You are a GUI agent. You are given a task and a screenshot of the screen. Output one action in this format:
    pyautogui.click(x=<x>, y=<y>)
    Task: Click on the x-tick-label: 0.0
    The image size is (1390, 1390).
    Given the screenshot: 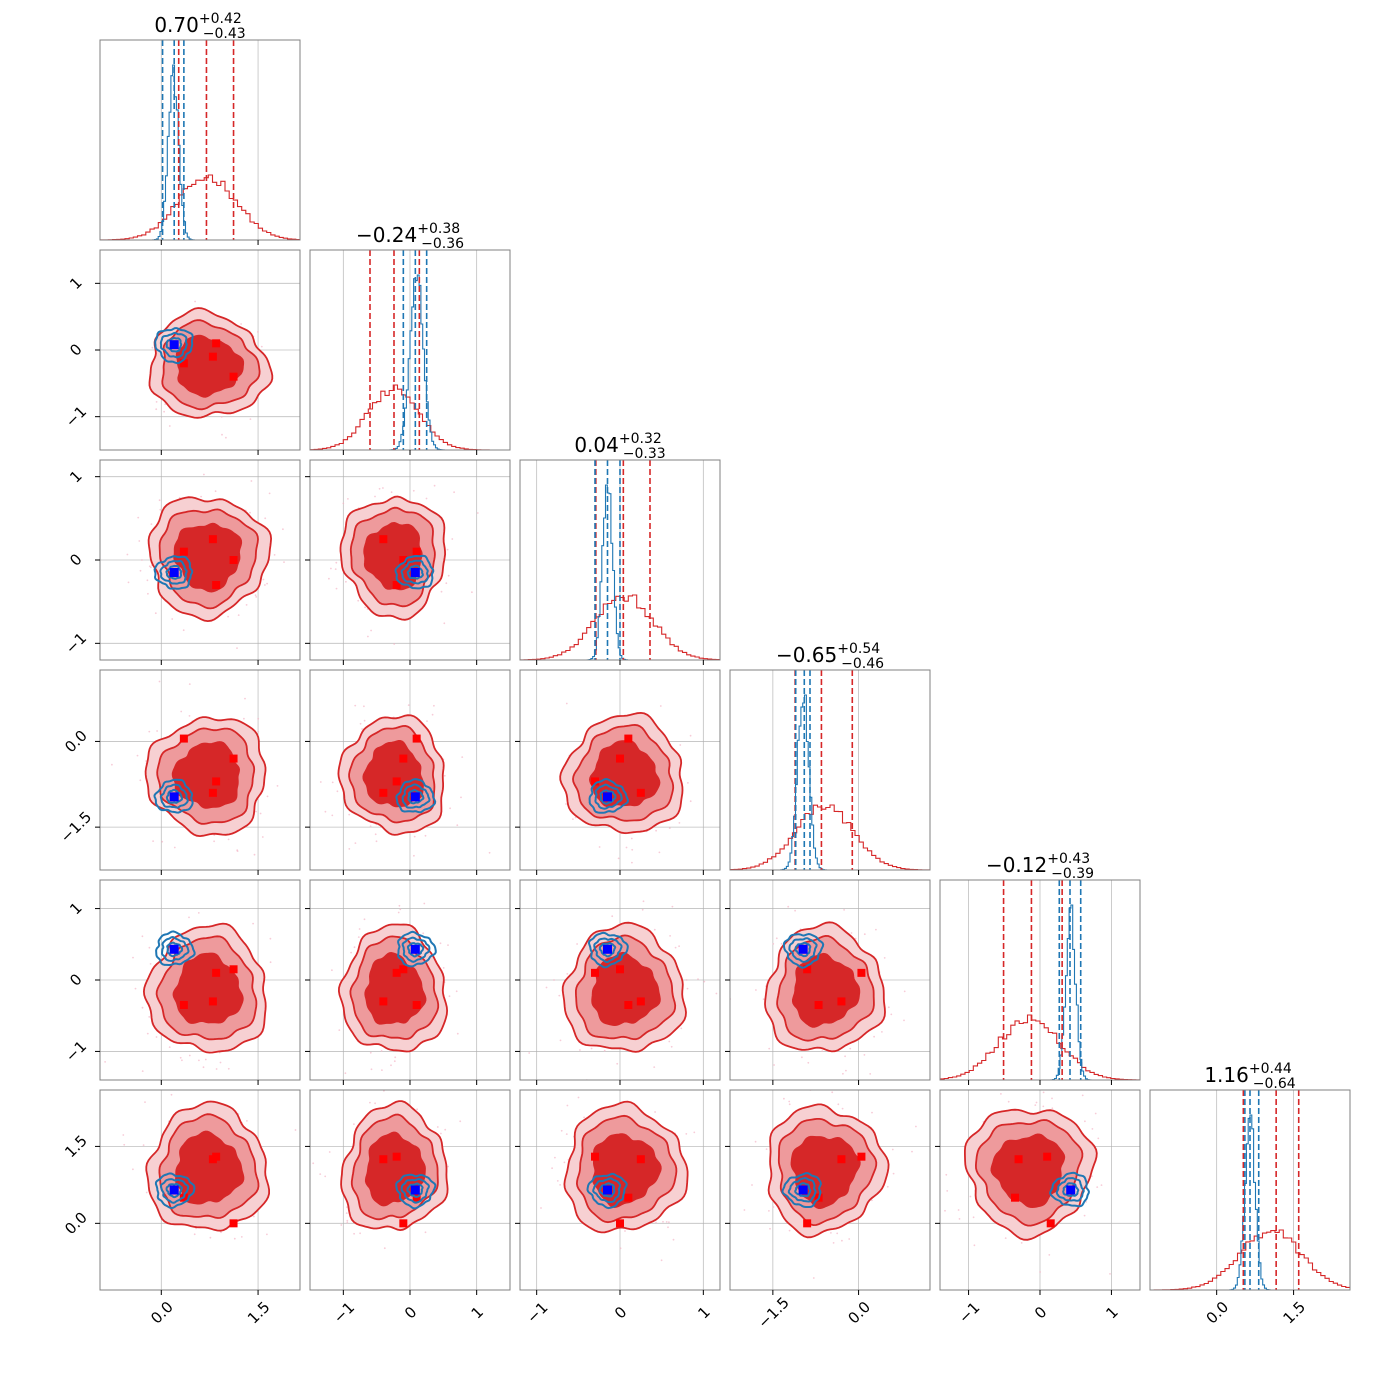 What is the action you would take?
    pyautogui.click(x=1218, y=1313)
    